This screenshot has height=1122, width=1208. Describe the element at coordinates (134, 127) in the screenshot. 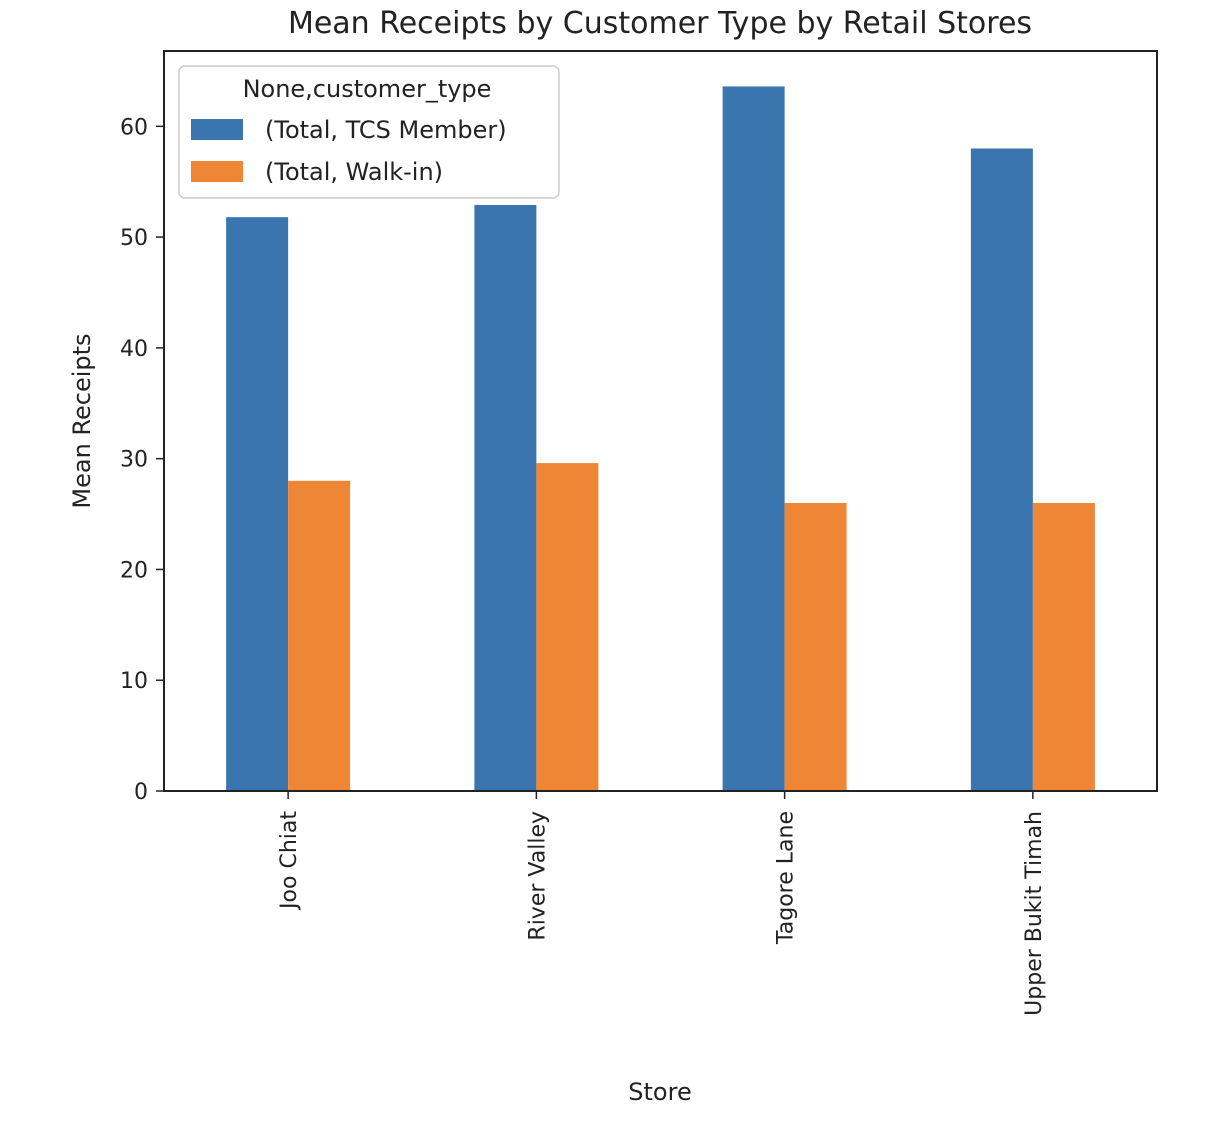

I see `y-tick-label: 60` at that location.